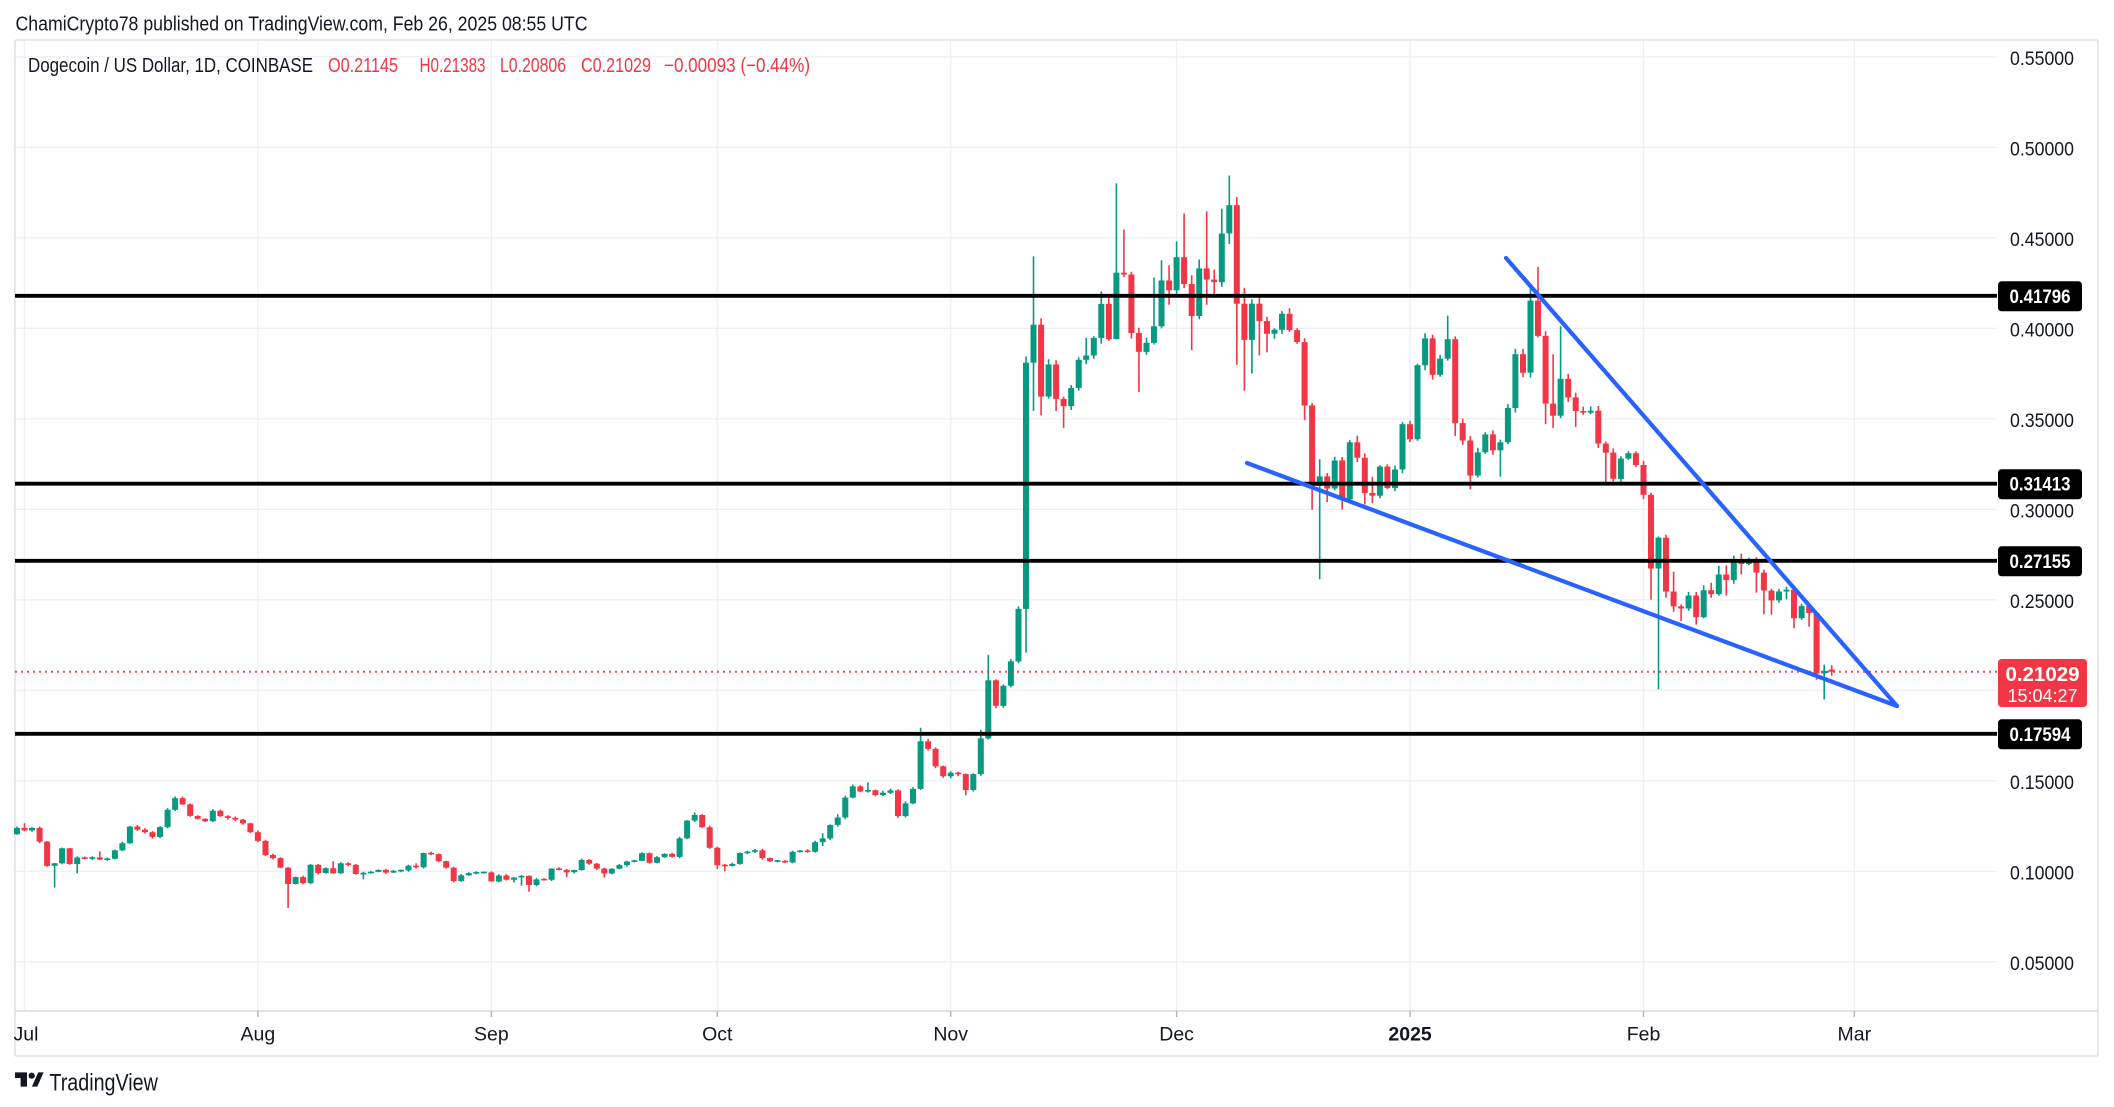 This screenshot has width=2114, height=1107. Describe the element at coordinates (363, 66) in the screenshot. I see `svg-text: O0.21145` at that location.